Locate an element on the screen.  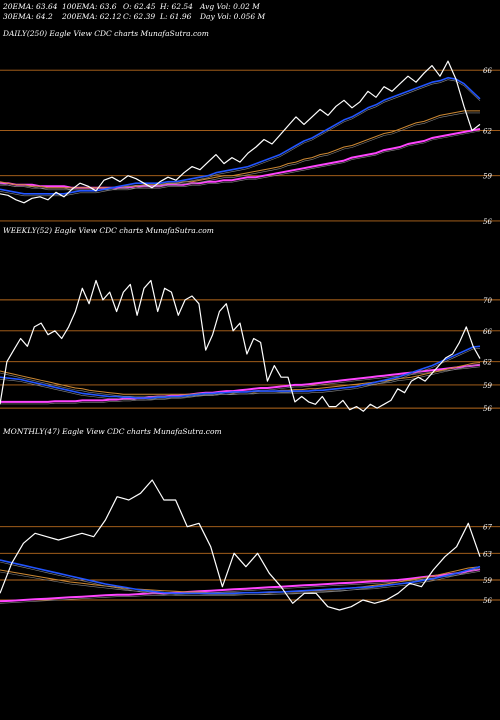
weekly-20ema-line is located at coordinates (240, 372).